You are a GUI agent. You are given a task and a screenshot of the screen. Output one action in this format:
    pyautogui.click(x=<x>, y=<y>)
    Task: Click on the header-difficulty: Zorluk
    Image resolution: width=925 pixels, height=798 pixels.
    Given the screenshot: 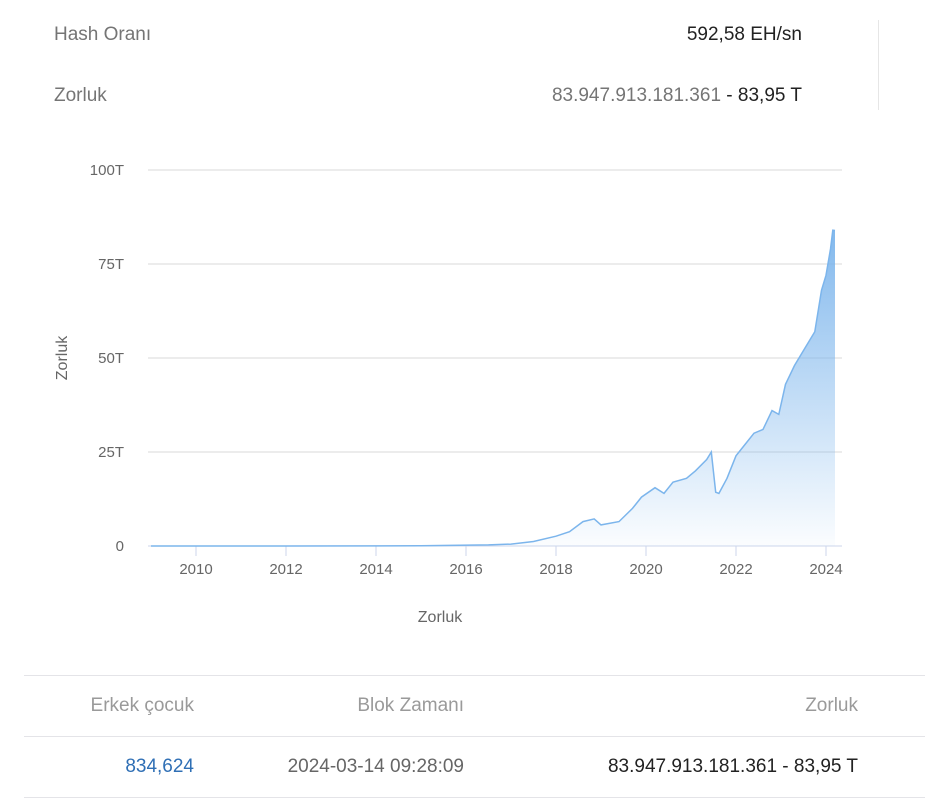 What is the action you would take?
    pyautogui.click(x=831, y=705)
    